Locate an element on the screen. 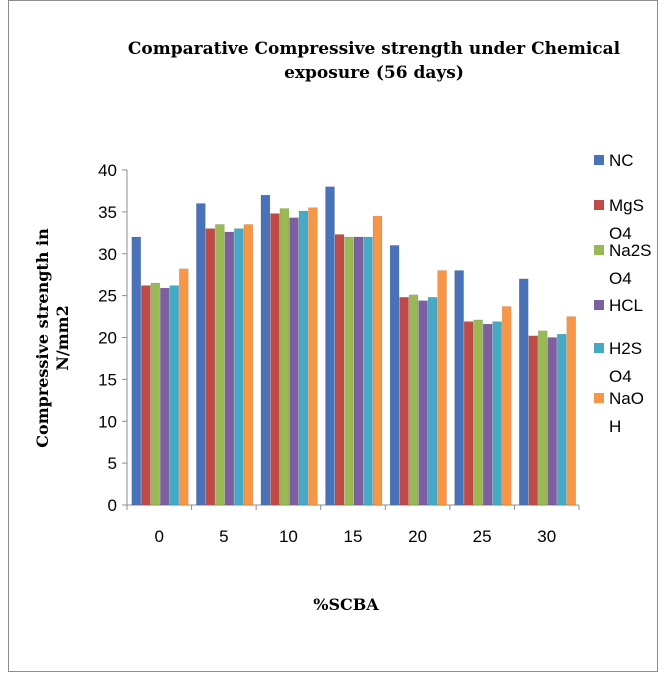 This screenshot has width=672, height=675. y-tick-label: 25 is located at coordinates (107, 296).